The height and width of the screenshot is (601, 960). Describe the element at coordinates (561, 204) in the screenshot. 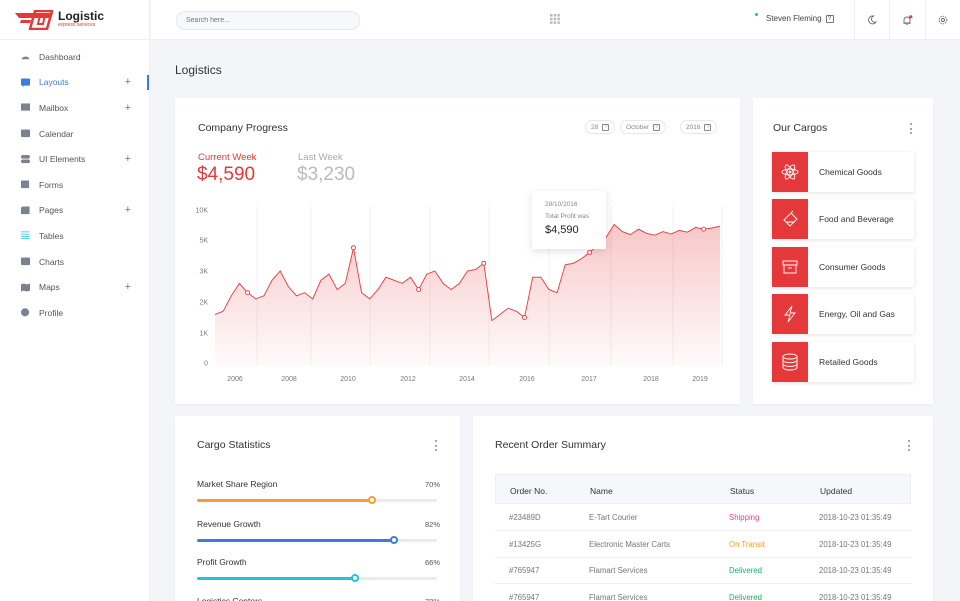

I see `tooltip-date: 28/10/2016` at that location.